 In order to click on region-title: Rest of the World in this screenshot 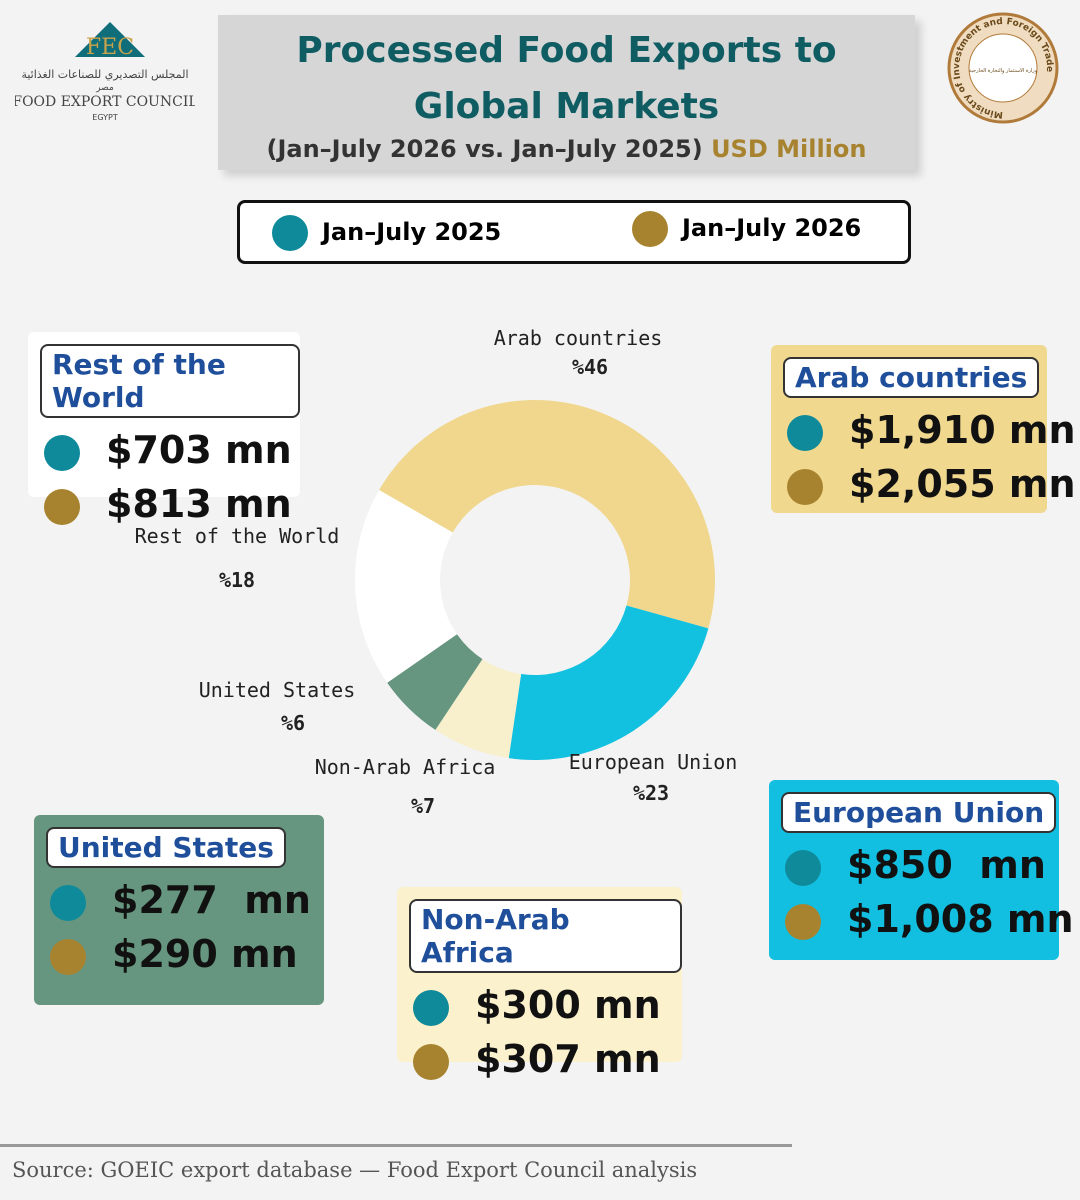, I will do `click(170, 381)`.